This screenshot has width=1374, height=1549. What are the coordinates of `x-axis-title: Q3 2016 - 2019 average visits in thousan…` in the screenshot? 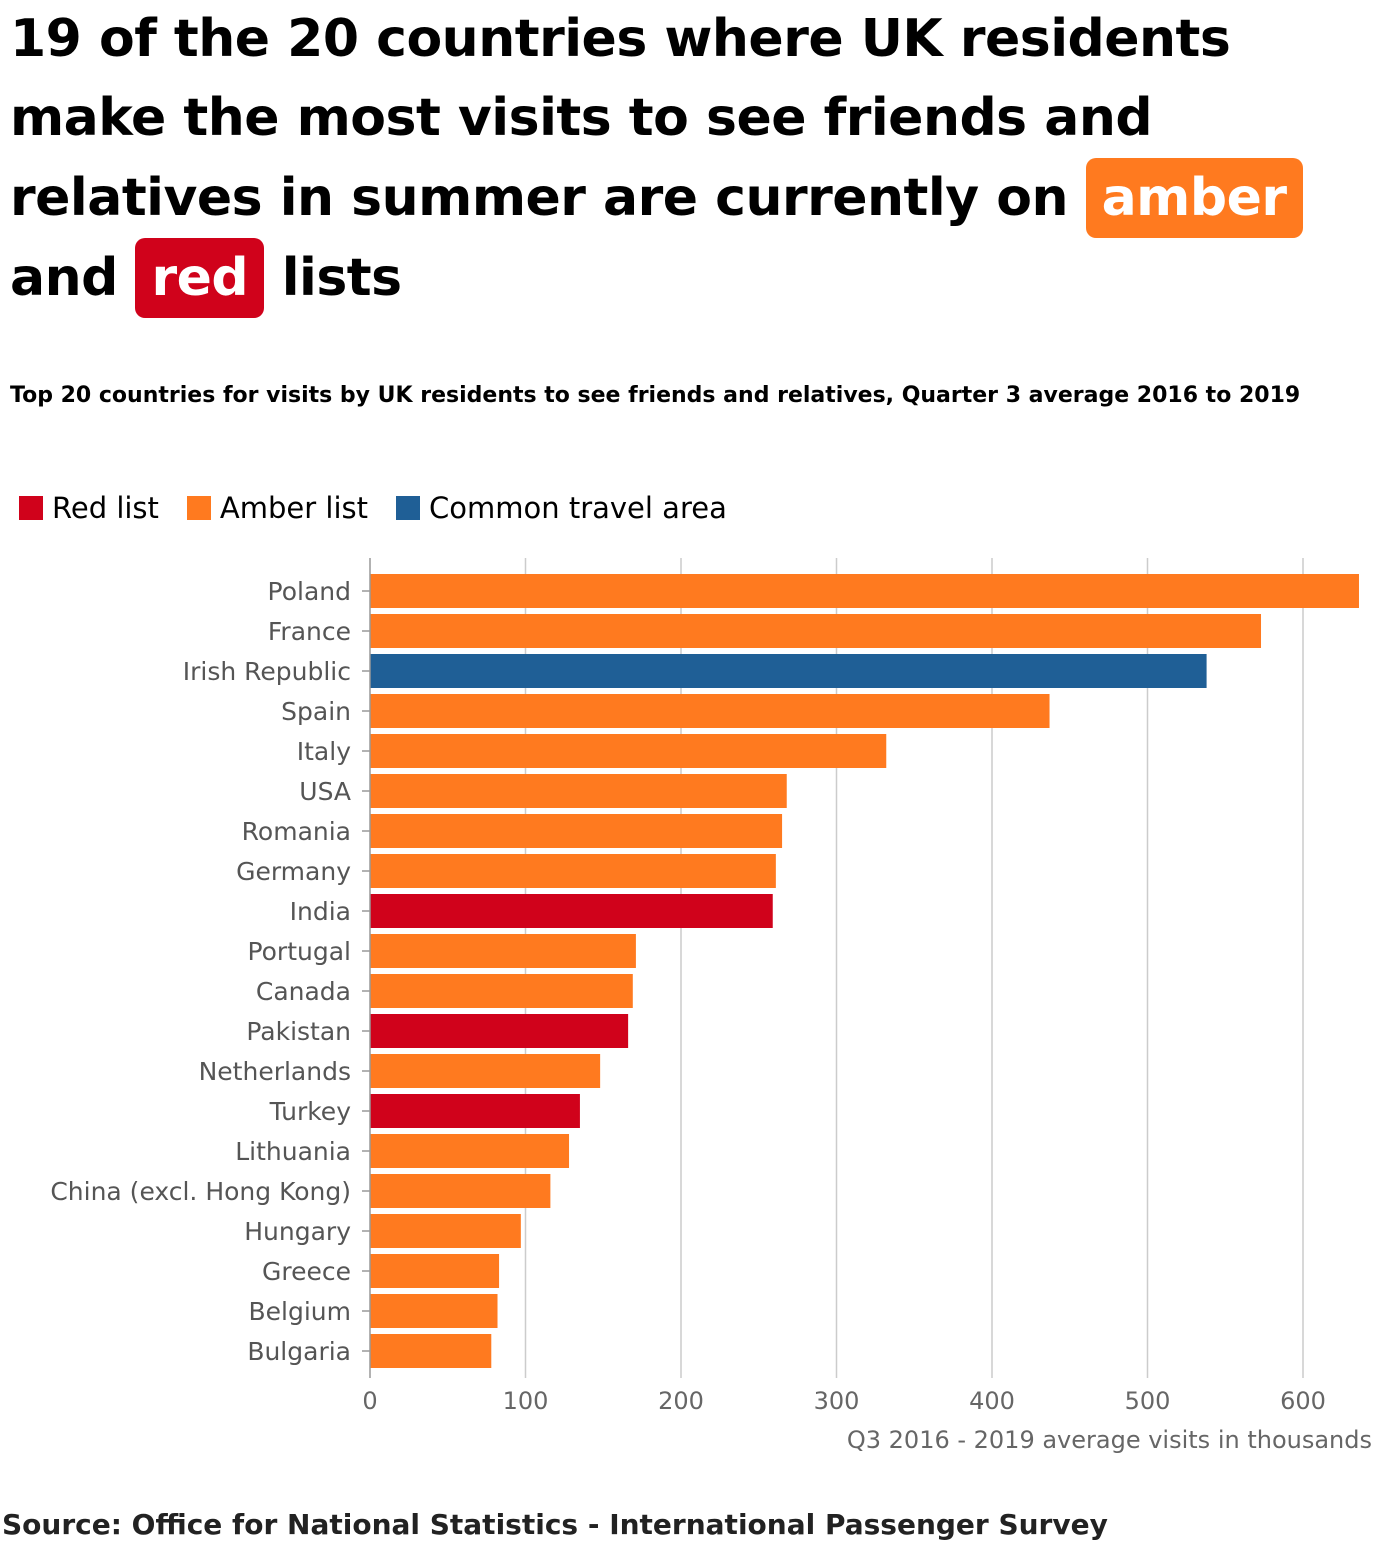 It's located at (1109, 1440).